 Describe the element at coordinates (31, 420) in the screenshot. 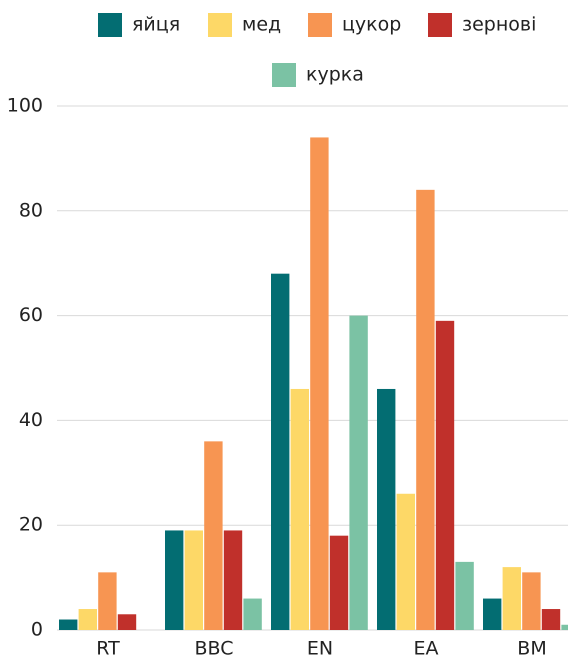

I see `y-tick-label: 40` at that location.